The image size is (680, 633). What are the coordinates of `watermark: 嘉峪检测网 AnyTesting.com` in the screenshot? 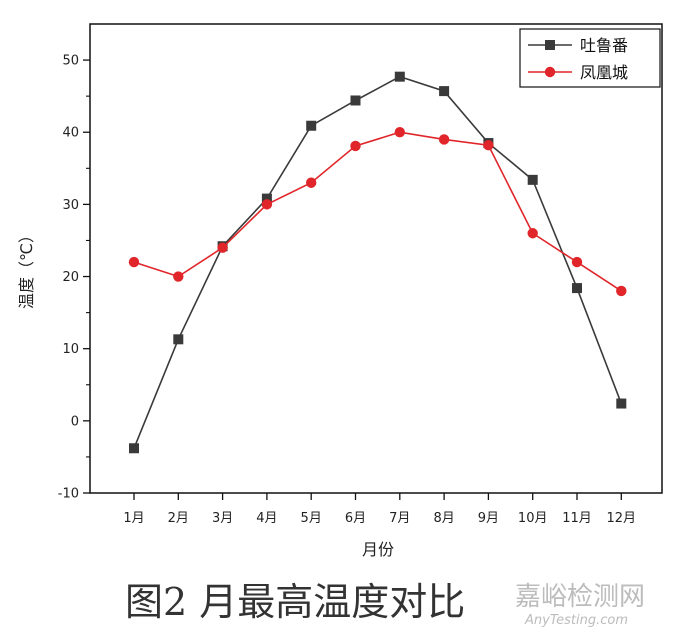 It's located at (580, 605).